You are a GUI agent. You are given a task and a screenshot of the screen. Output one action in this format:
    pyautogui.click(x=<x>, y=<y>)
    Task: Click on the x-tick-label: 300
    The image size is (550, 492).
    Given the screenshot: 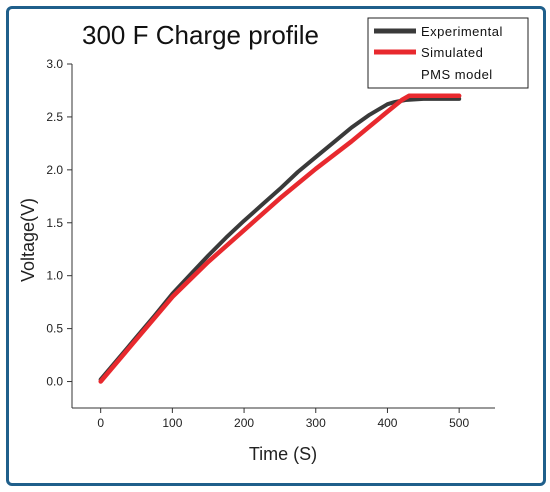 What is the action you would take?
    pyautogui.click(x=316, y=423)
    